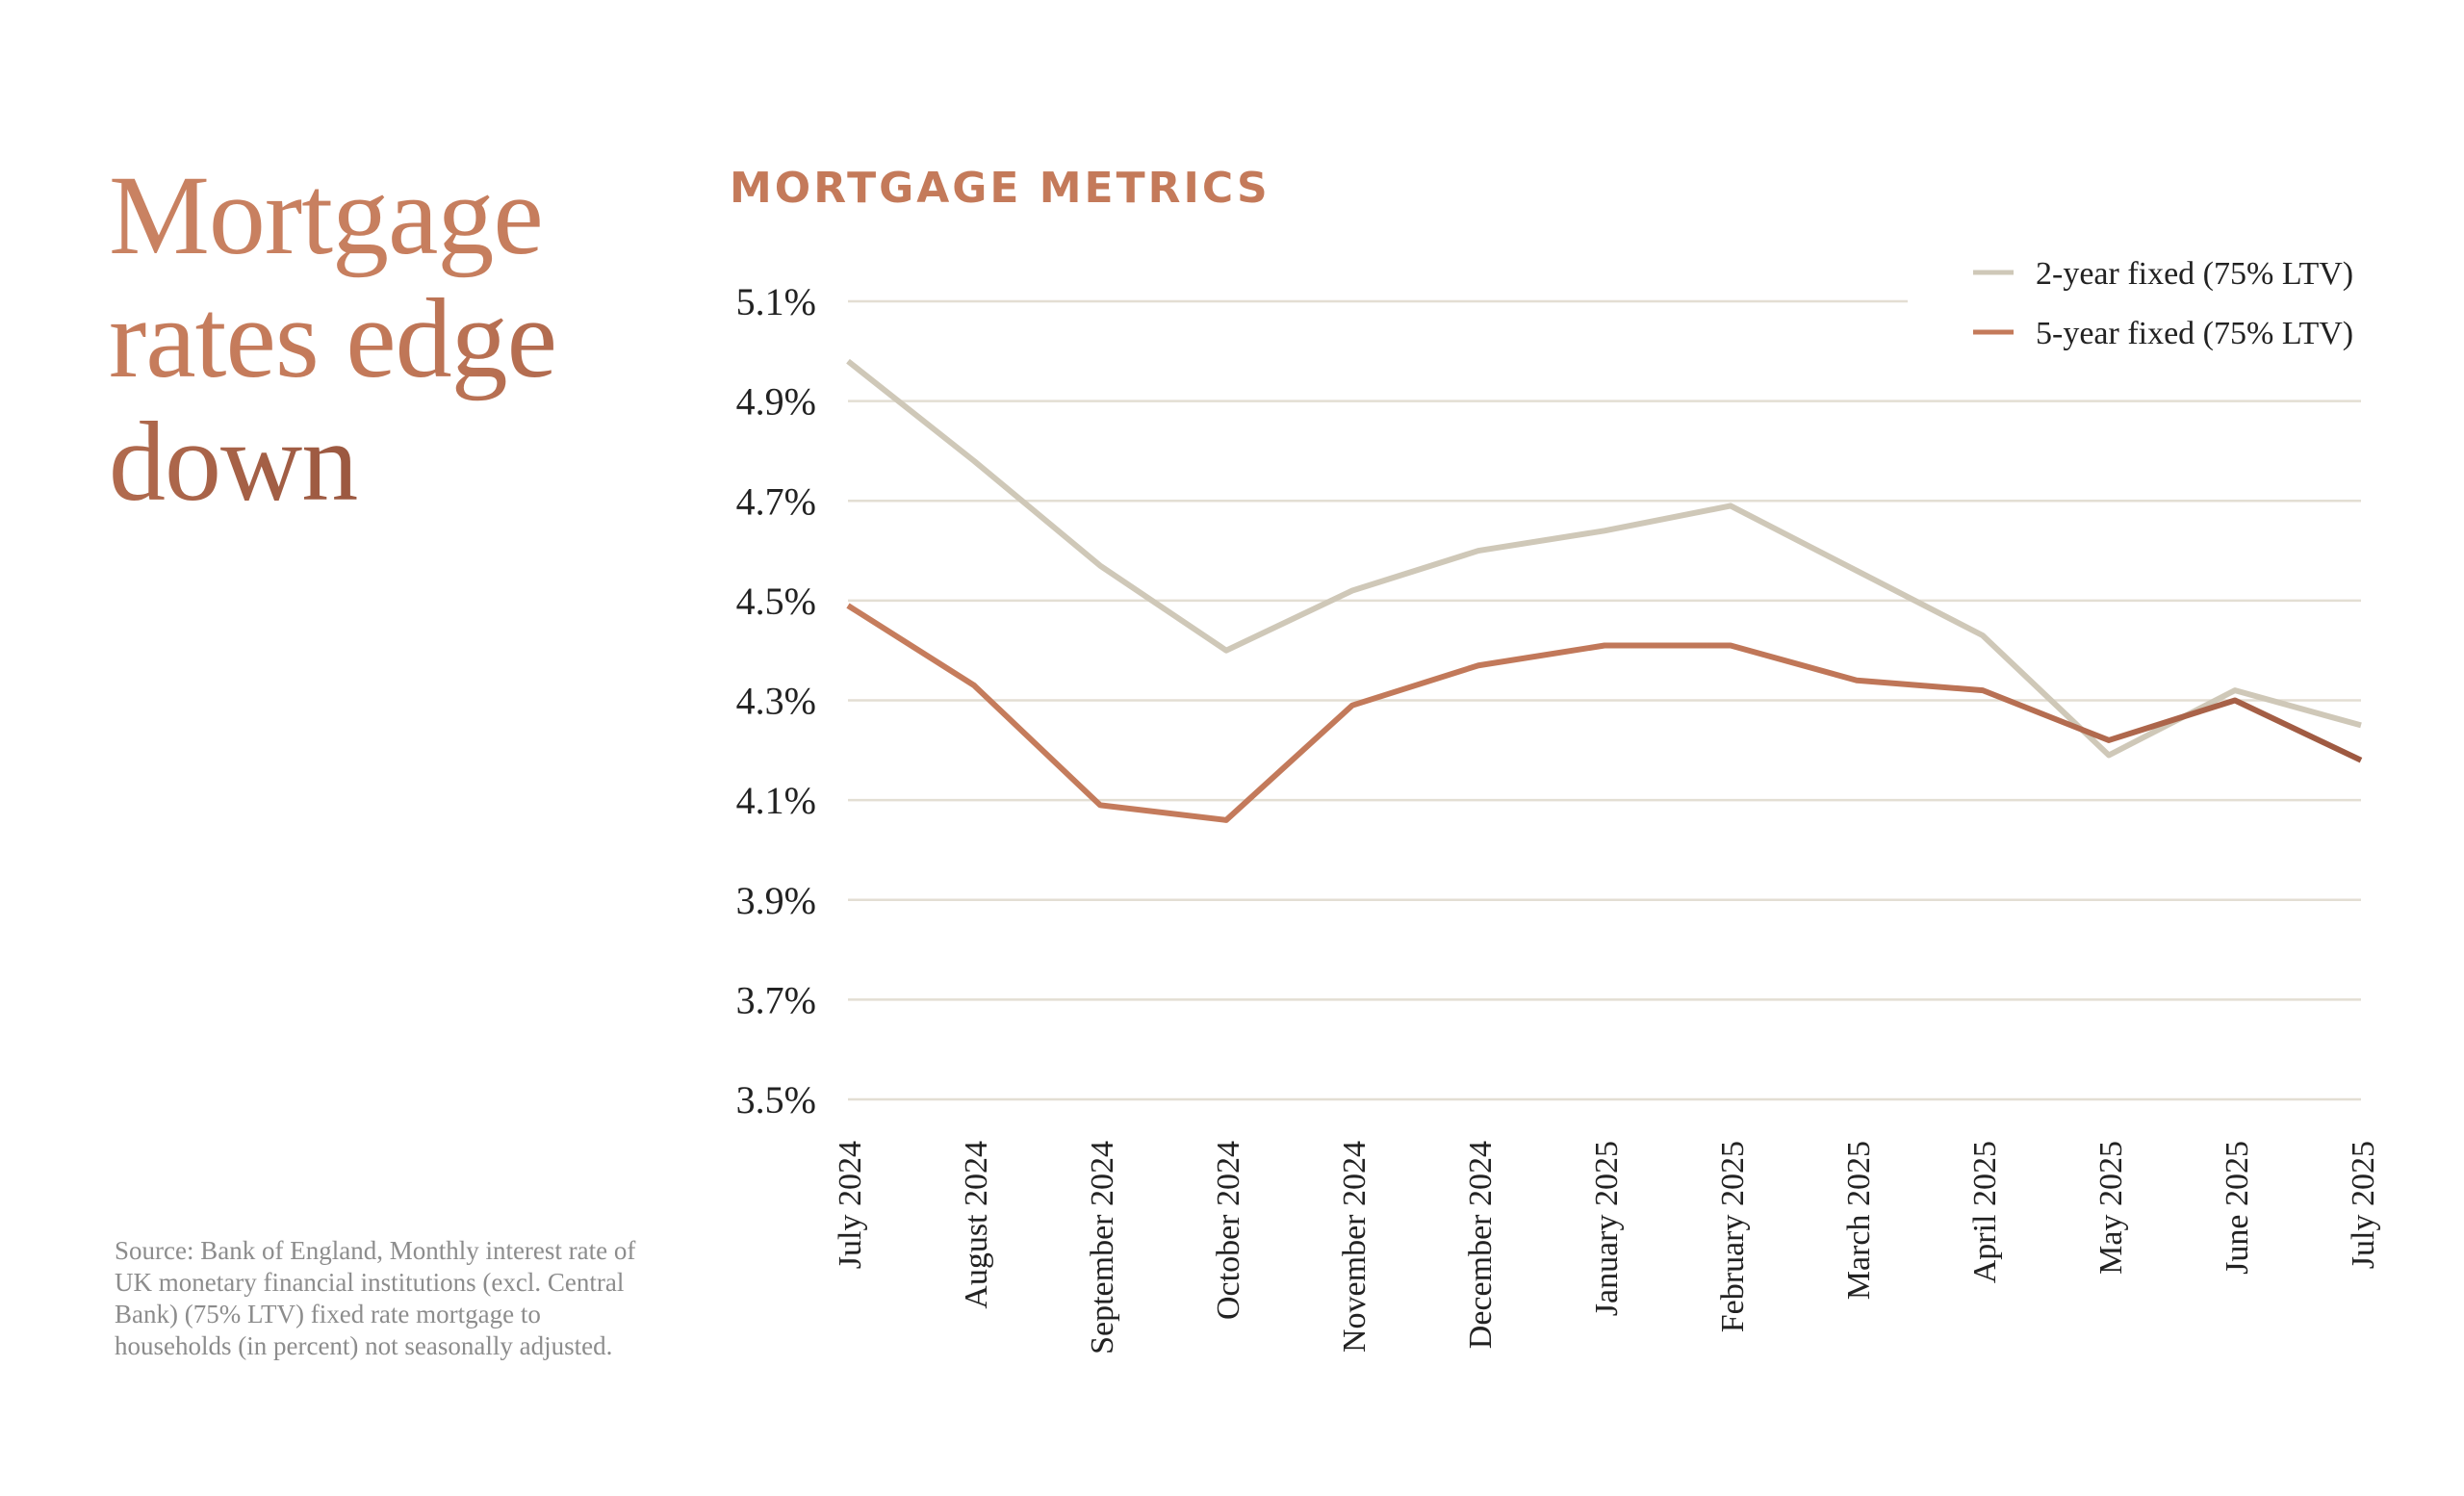 This screenshot has width=2464, height=1496. What do you see at coordinates (776, 1100) in the screenshot?
I see `y-tick-label: 3.5%` at bounding box center [776, 1100].